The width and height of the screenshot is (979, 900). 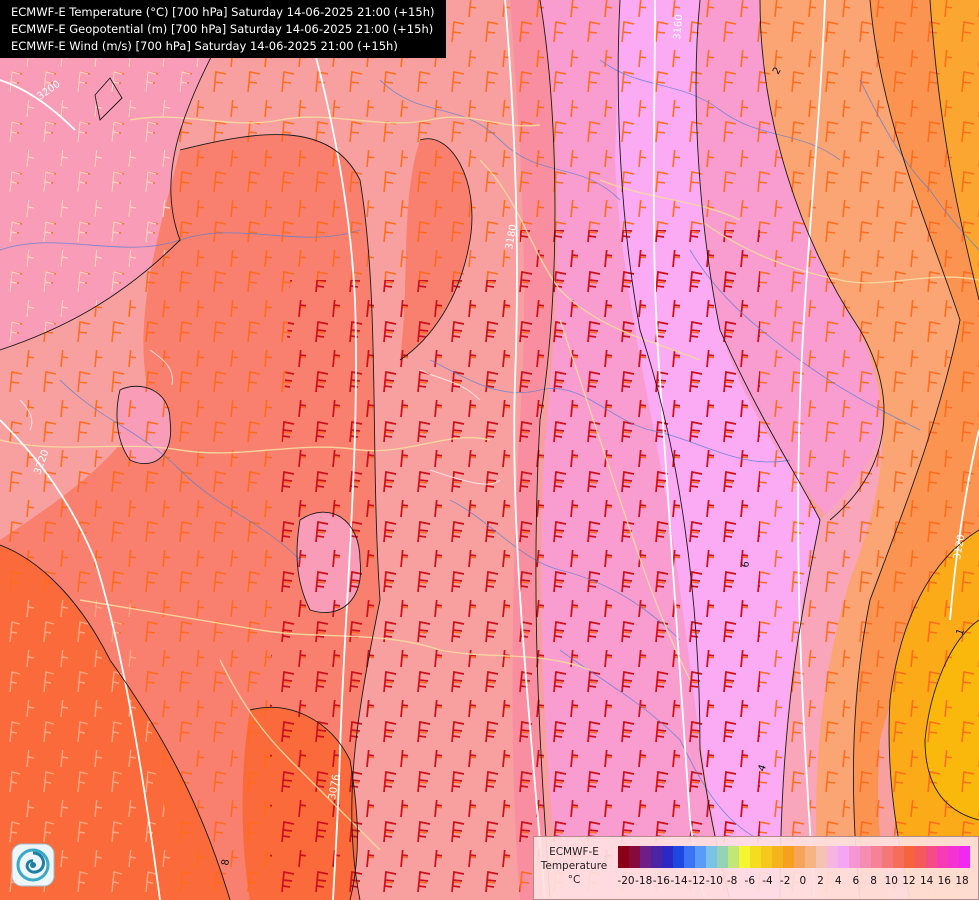 What do you see at coordinates (820, 881) in the screenshot?
I see `legend-tick-label: 2` at bounding box center [820, 881].